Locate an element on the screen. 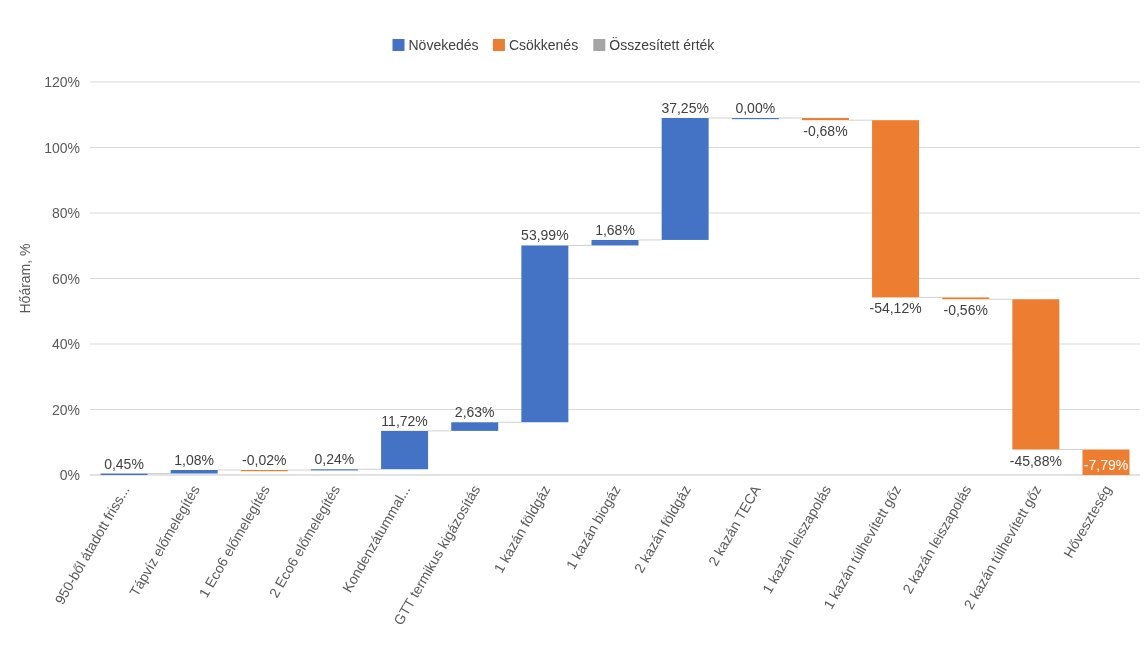 The image size is (1147, 670). data-label: 53,99% is located at coordinates (545, 235).